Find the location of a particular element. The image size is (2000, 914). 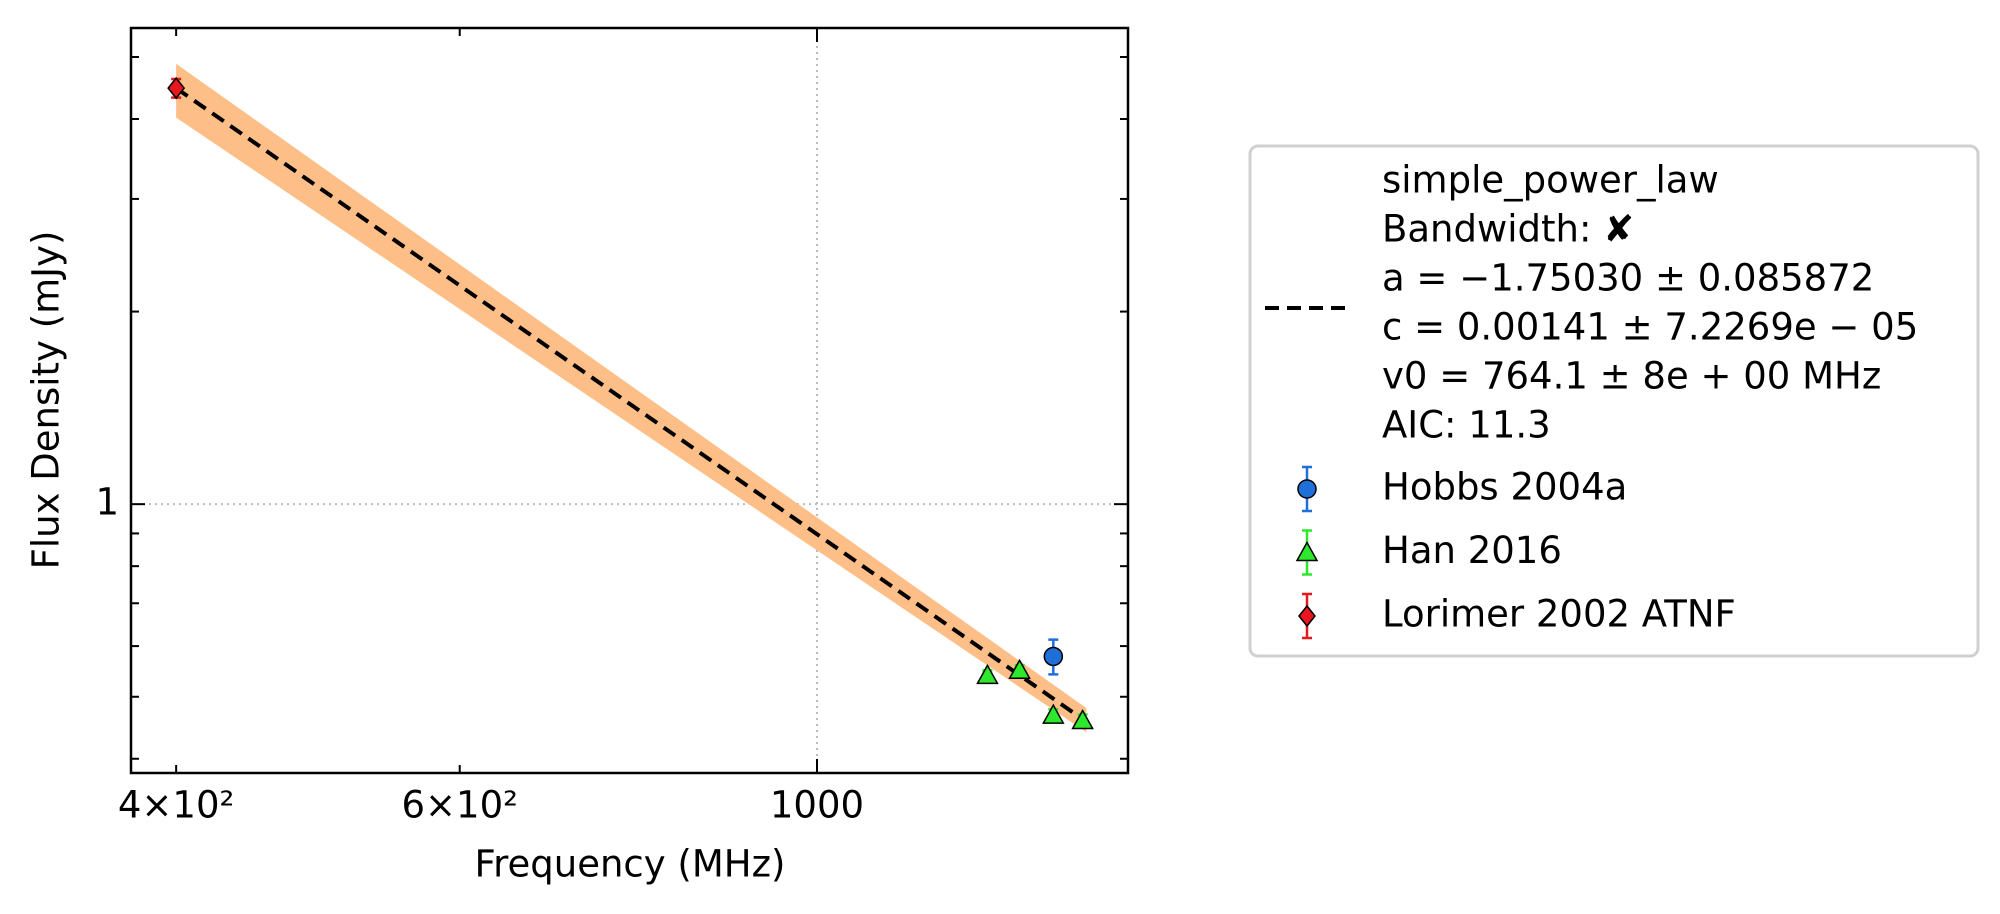

legend-label: a = −1.75030 ± 0.085872 is located at coordinates (1628, 278).